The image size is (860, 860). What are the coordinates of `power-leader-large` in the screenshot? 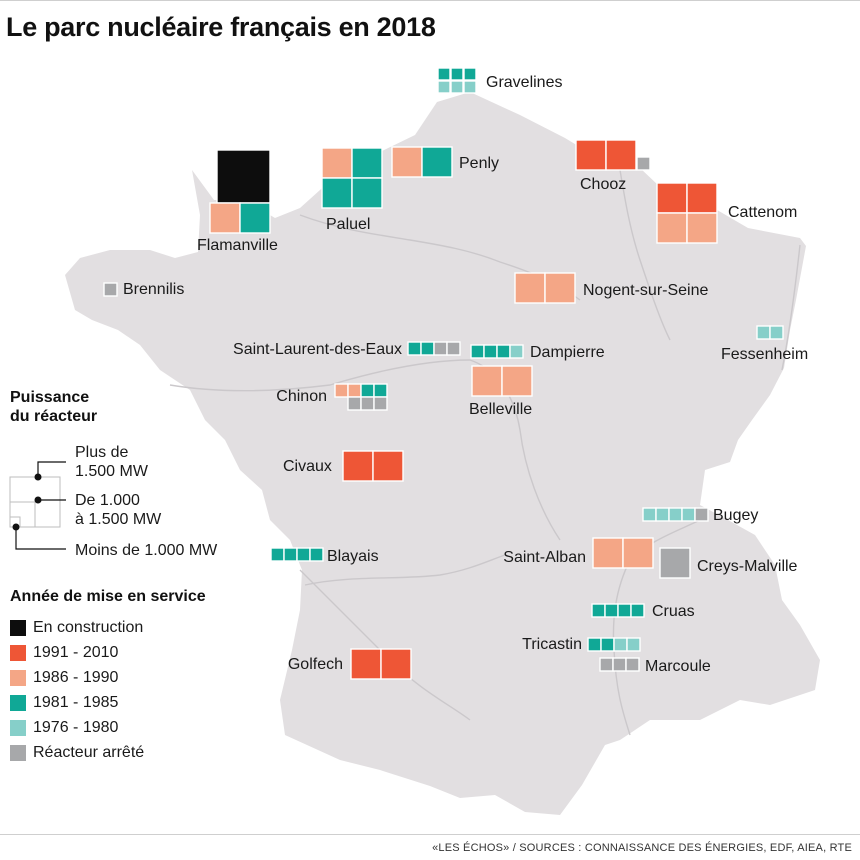 It's located at (51, 469).